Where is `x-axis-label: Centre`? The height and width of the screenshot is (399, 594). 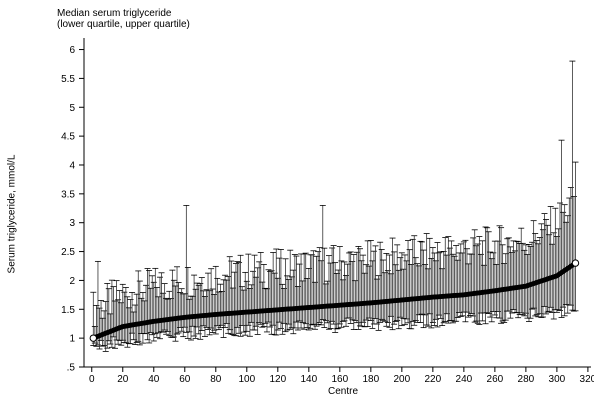
x-axis-label: Centre is located at coordinates (343, 391).